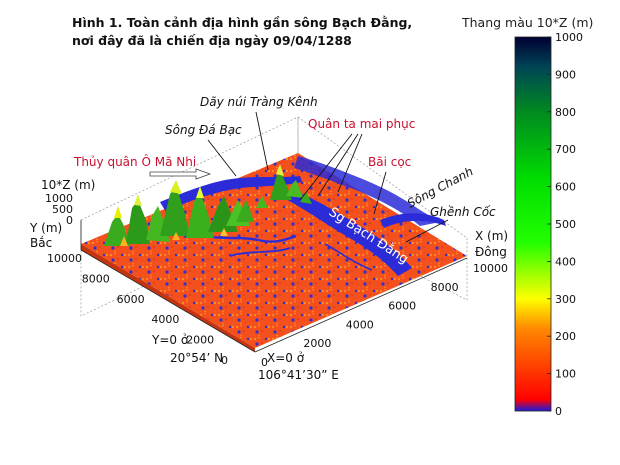 The image size is (620, 465). I want to click on annotation-bai-coc: Bãi cọc, so click(389, 162).